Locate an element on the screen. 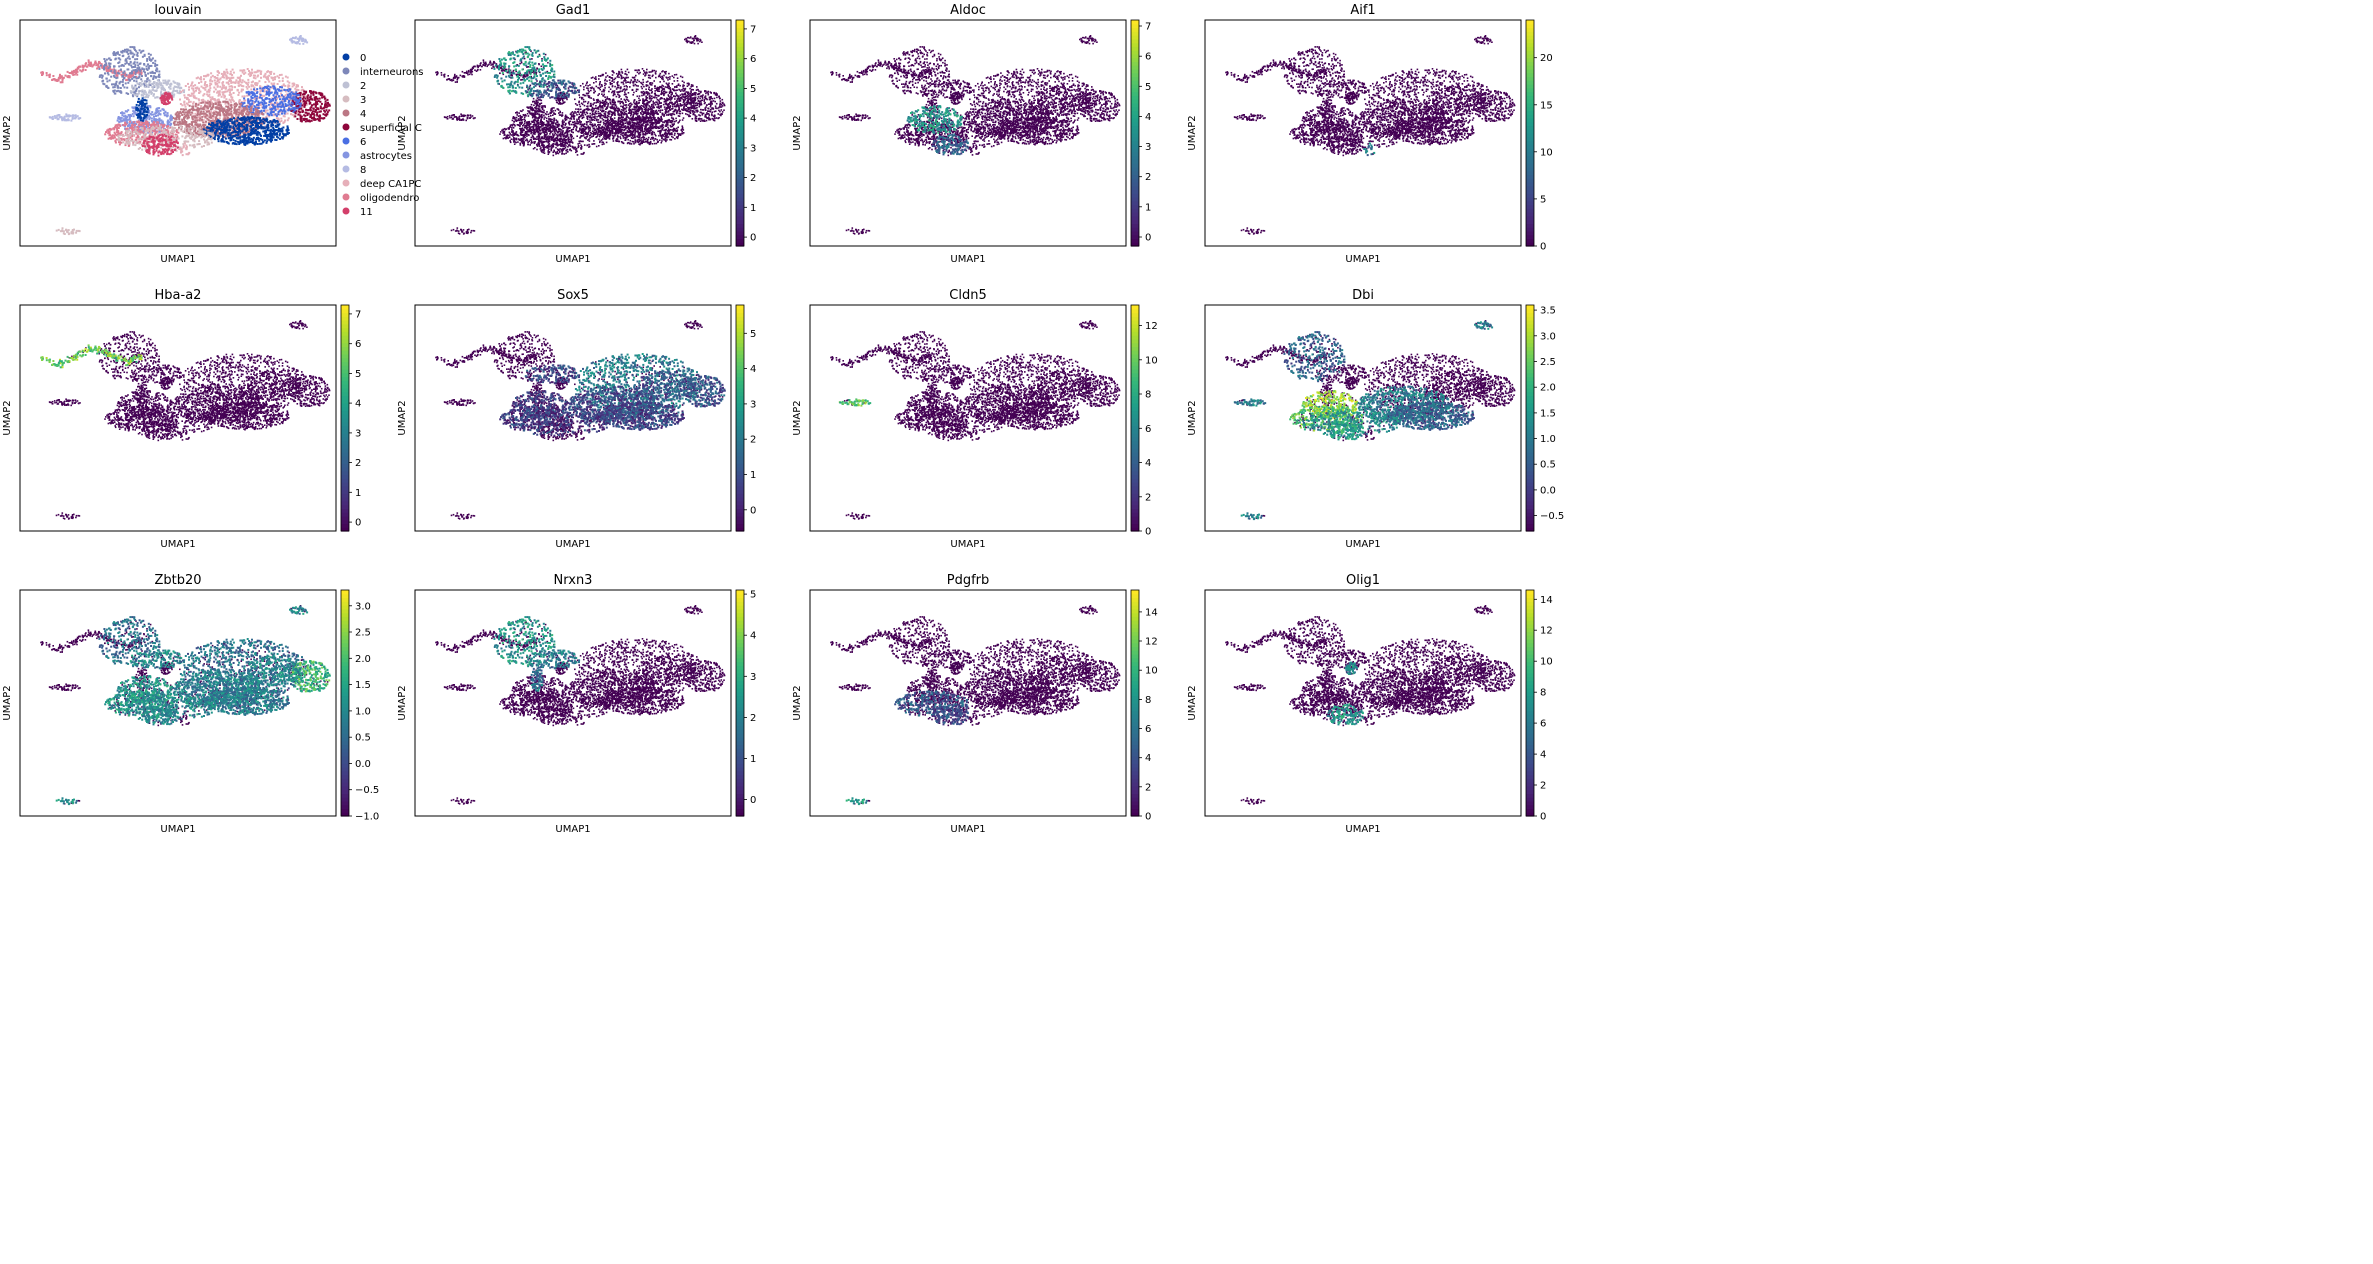  panel-title: louvain is located at coordinates (177, 10).